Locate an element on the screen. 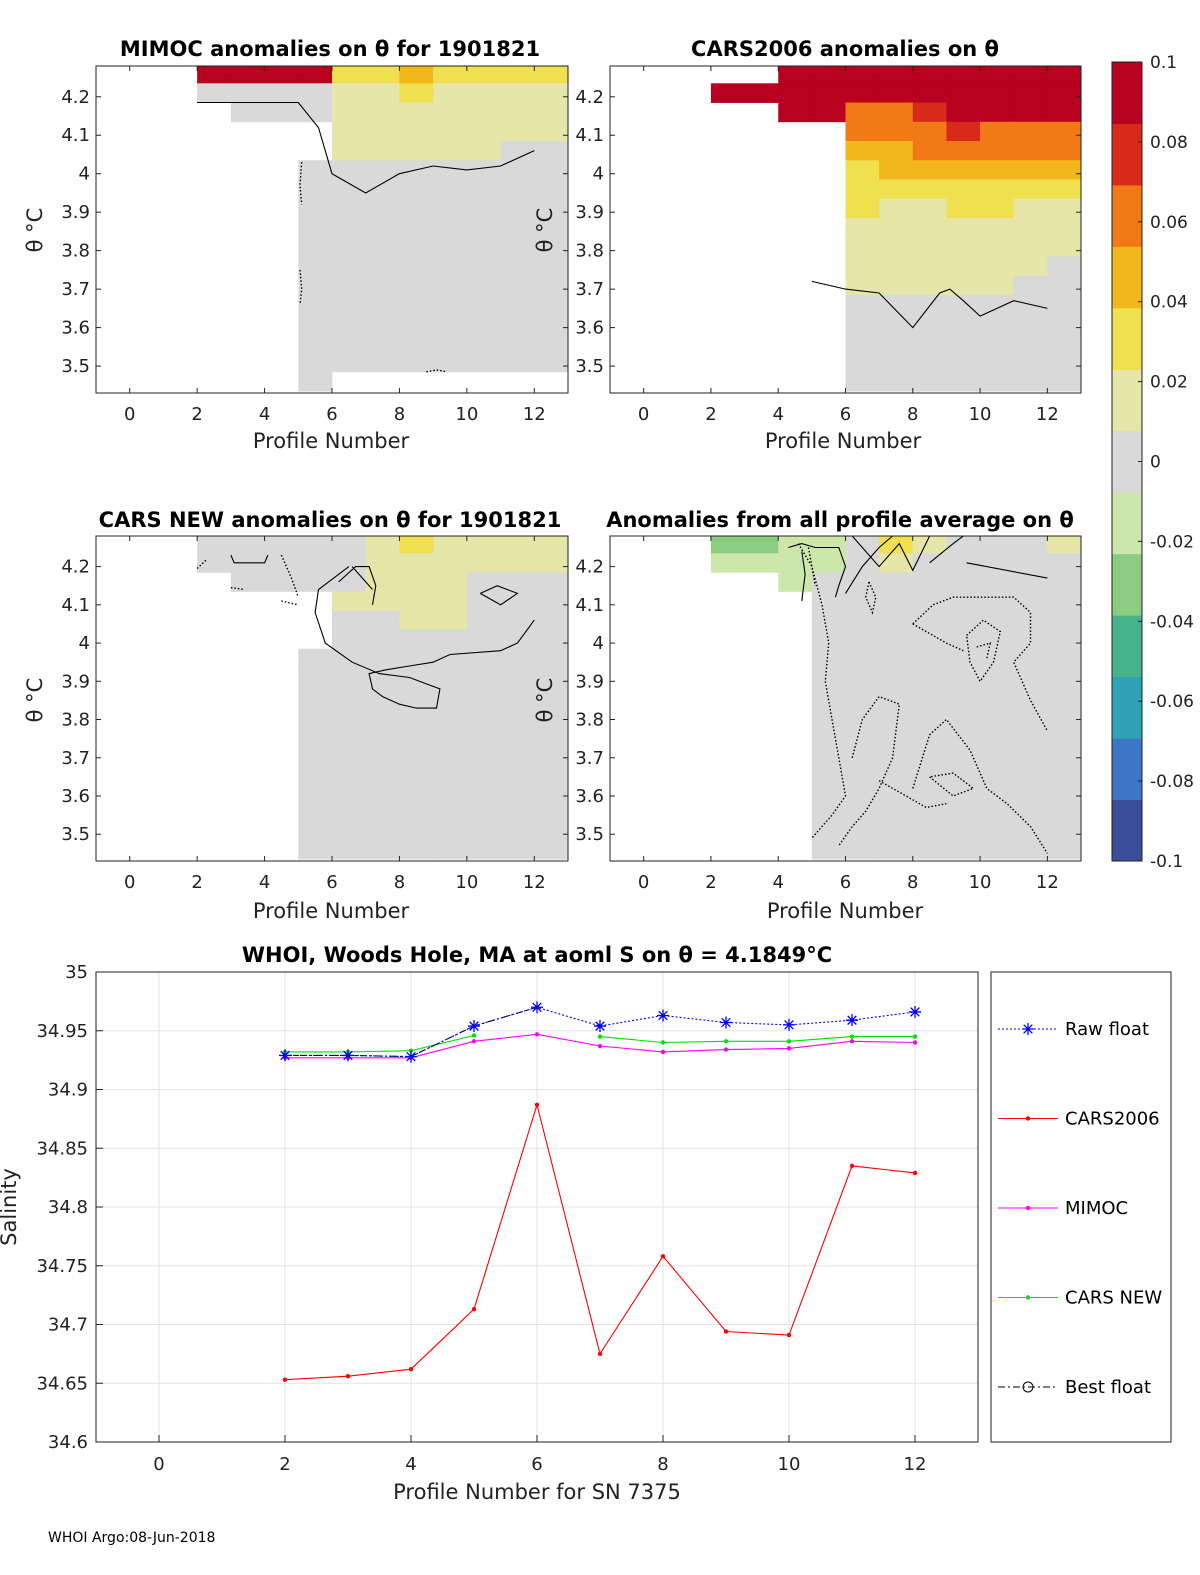 This screenshot has width=1200, height=1575. contour-lines is located at coordinates (929, 304).